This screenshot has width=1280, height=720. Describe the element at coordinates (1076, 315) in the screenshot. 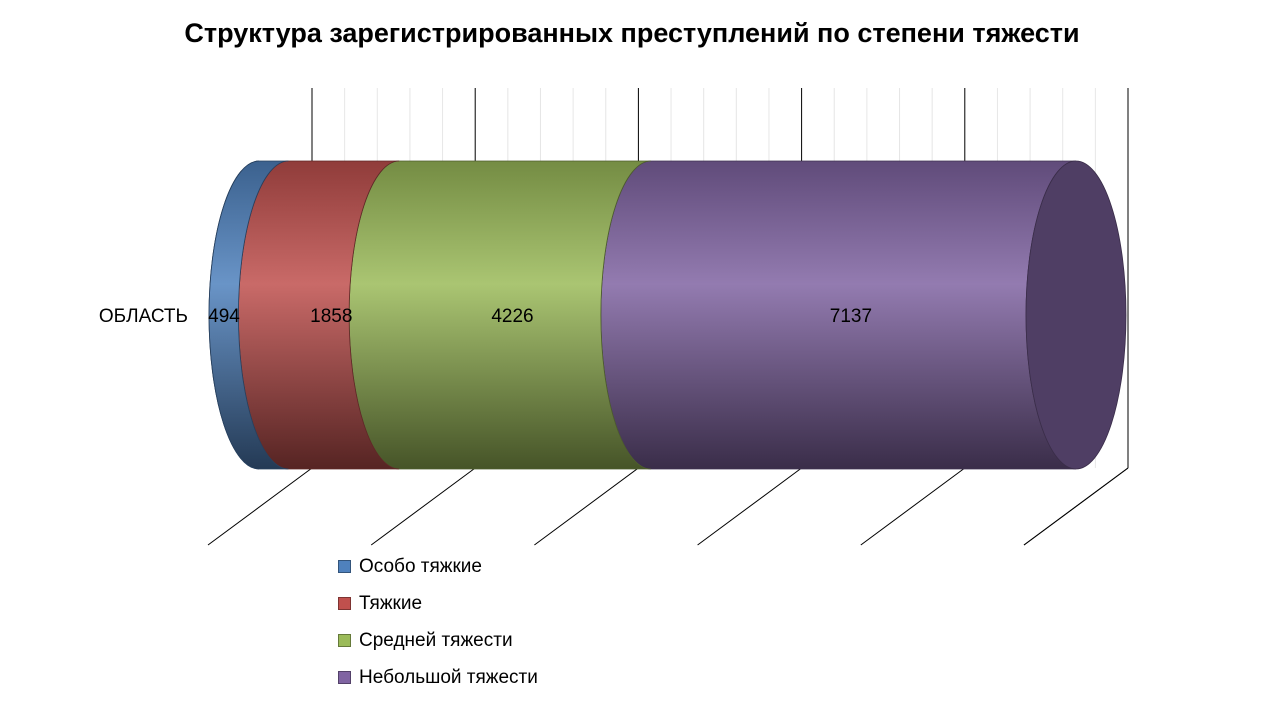

I see `bar-end-cap` at that location.